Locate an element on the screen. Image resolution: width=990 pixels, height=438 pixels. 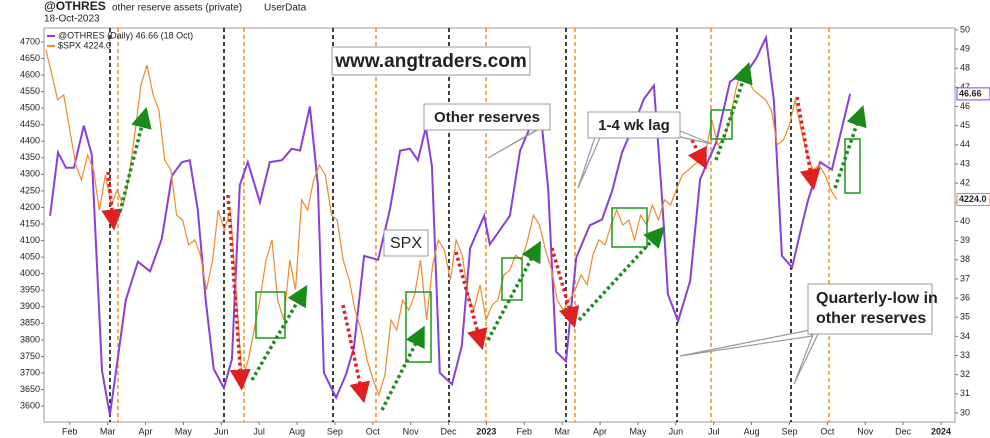
y2-tick-label: 37 is located at coordinates (965, 278).